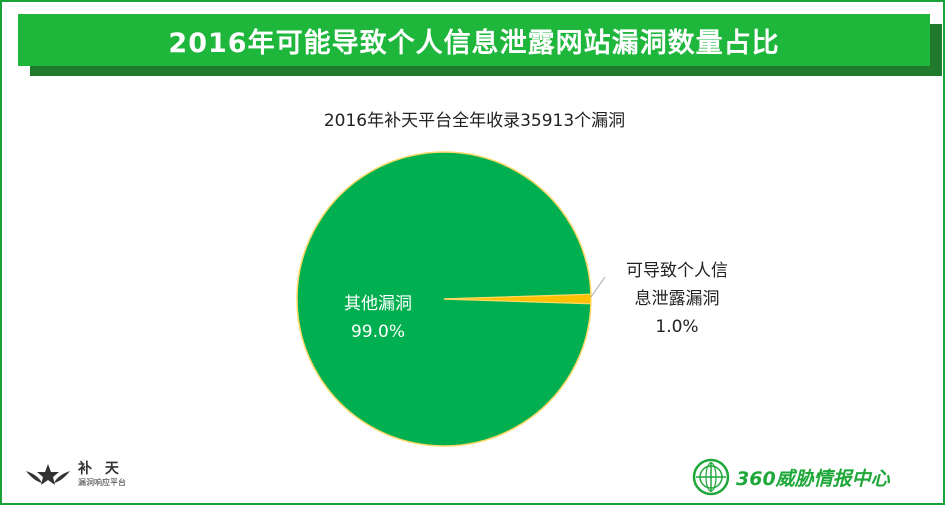  What do you see at coordinates (474, 121) in the screenshot?
I see `chart-title: 2016年补天平台全年收录35913个漏洞` at bounding box center [474, 121].